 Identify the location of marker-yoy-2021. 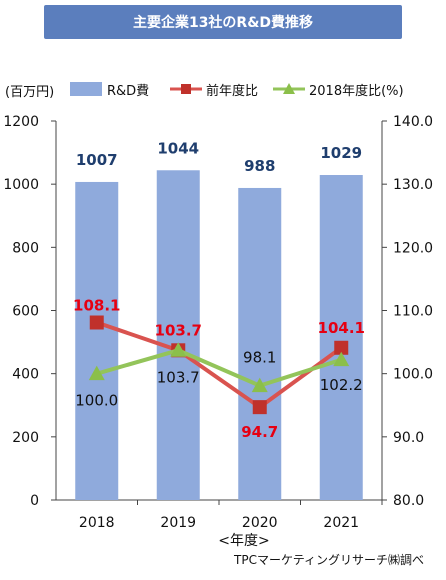
(341, 347).